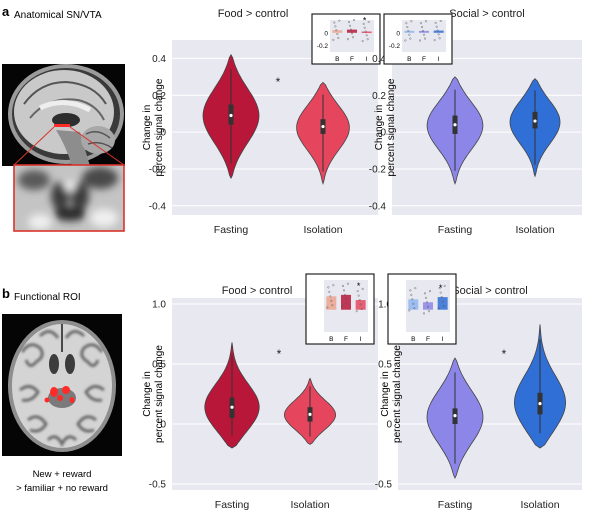 The width and height of the screenshot is (594, 516). I want to click on significance-star: *, so click(278, 82).